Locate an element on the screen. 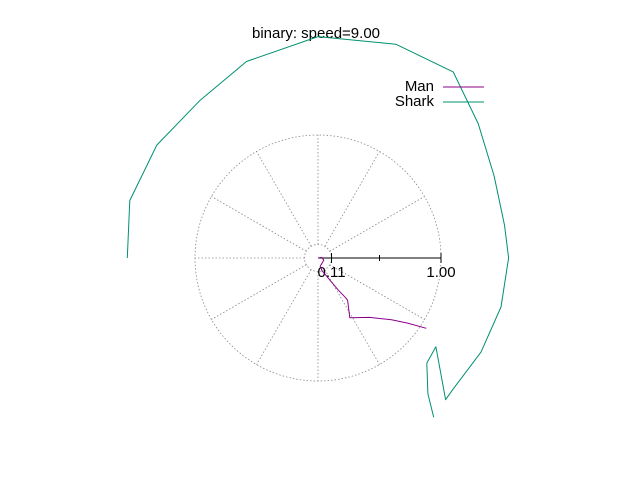  radial-tick-label: 1.00 is located at coordinates (440, 272).